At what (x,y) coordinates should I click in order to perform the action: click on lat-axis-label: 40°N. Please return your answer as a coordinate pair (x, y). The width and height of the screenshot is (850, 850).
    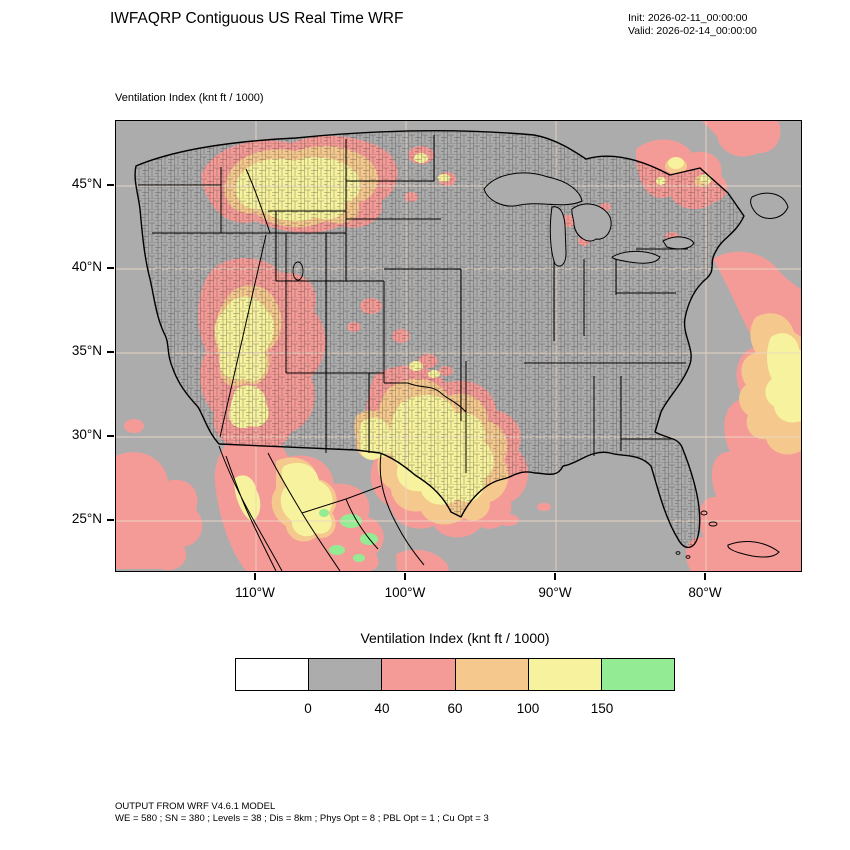
    Looking at the image, I should click on (86, 266).